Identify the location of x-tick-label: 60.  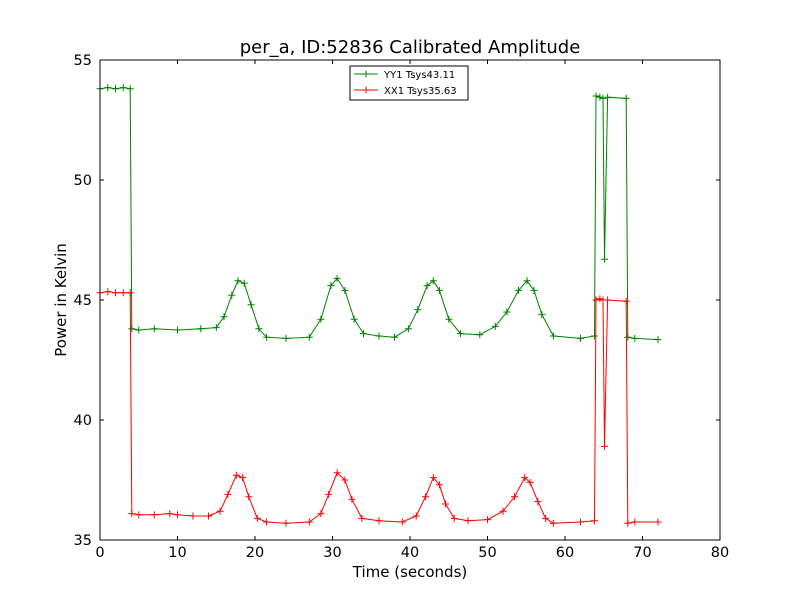
(565, 553).